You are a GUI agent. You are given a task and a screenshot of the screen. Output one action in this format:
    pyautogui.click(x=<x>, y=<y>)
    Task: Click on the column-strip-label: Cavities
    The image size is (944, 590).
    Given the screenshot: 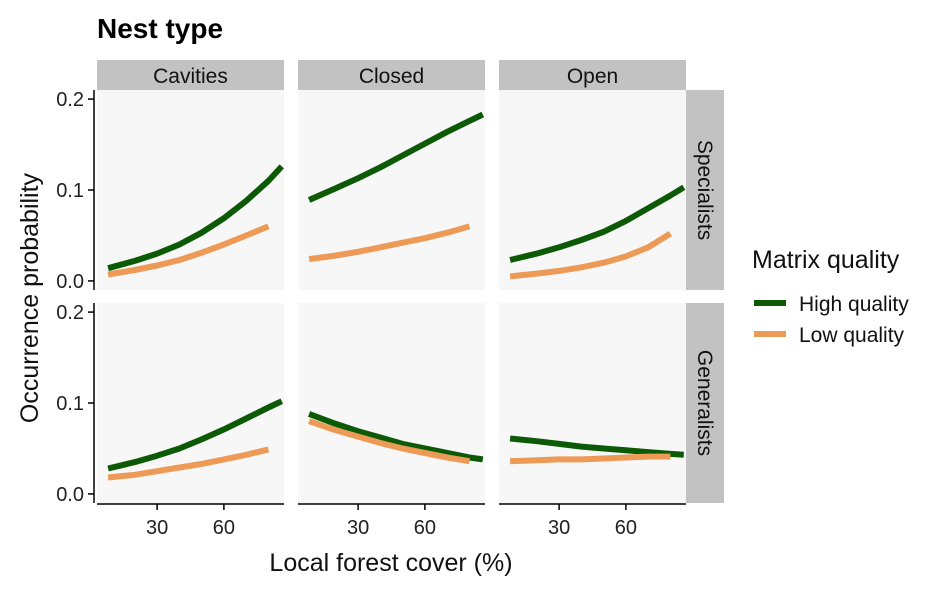 What is the action you would take?
    pyautogui.click(x=190, y=76)
    